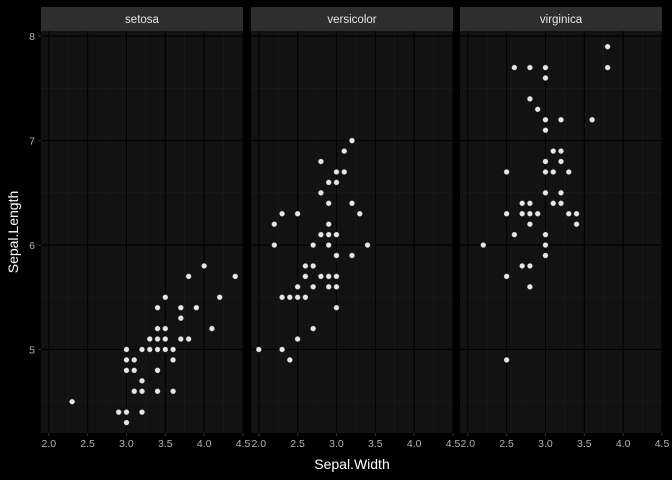 The width and height of the screenshot is (672, 480). I want to click on facet-strip-label: virginica, so click(561, 20).